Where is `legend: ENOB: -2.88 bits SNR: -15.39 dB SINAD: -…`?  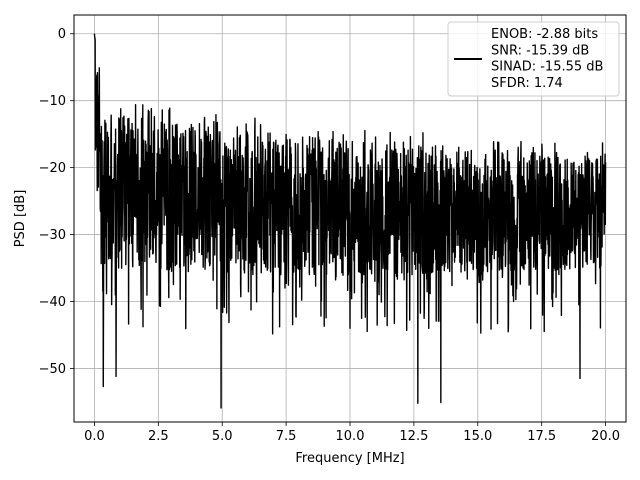 legend: ENOB: -2.88 bits SNR: -15.39 dB SINAD: -… is located at coordinates (533, 59).